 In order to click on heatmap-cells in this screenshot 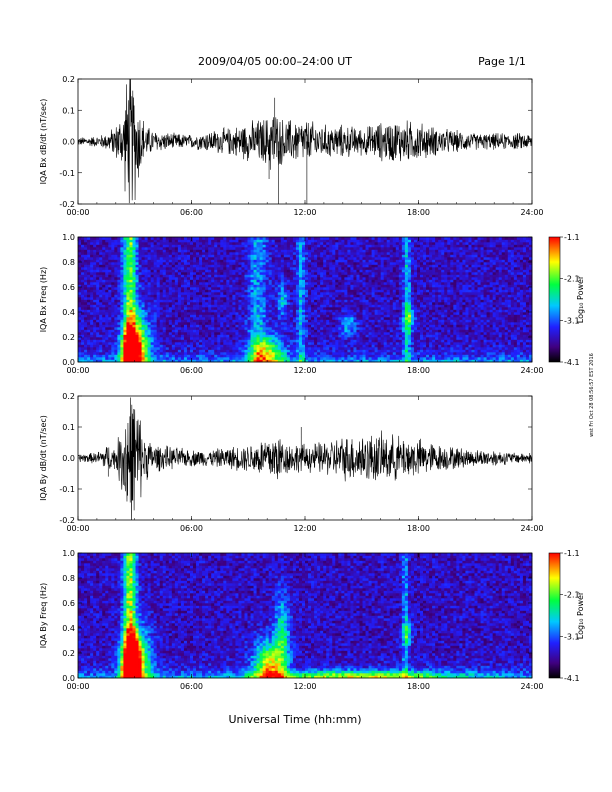, I will do `click(305, 300)`.